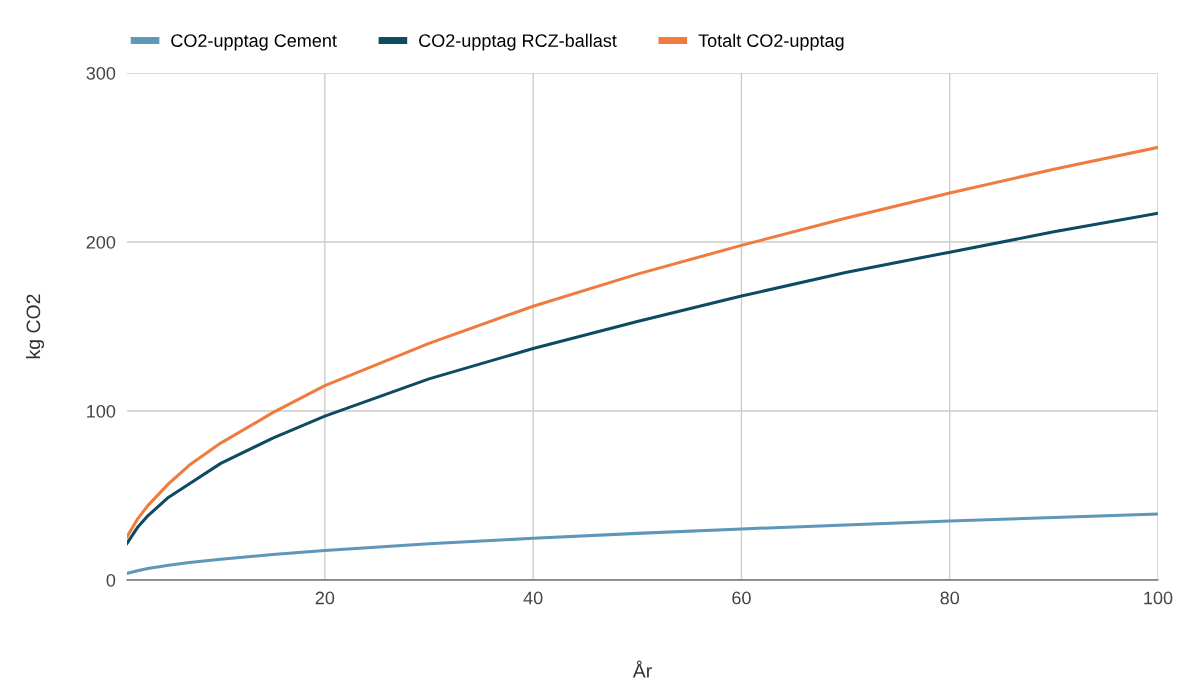 The width and height of the screenshot is (1189, 687). What do you see at coordinates (950, 598) in the screenshot?
I see `x-tick-label: 80` at bounding box center [950, 598].